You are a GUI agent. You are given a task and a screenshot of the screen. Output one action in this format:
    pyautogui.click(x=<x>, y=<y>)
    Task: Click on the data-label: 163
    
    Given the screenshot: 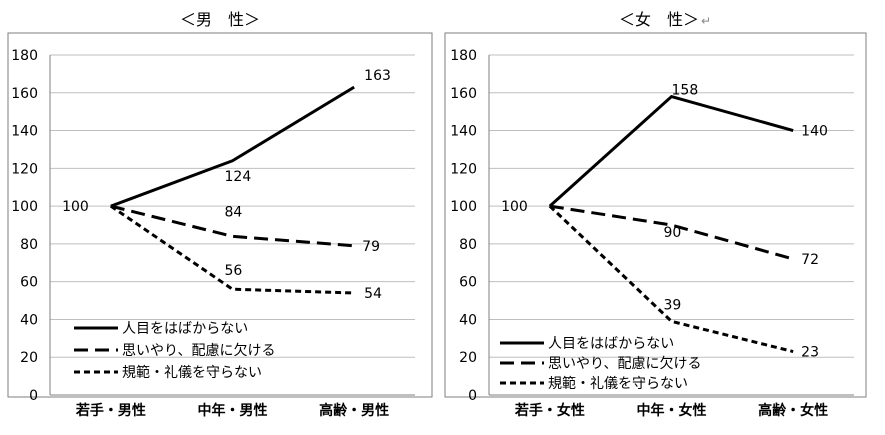 What is the action you would take?
    pyautogui.click(x=377, y=76)
    